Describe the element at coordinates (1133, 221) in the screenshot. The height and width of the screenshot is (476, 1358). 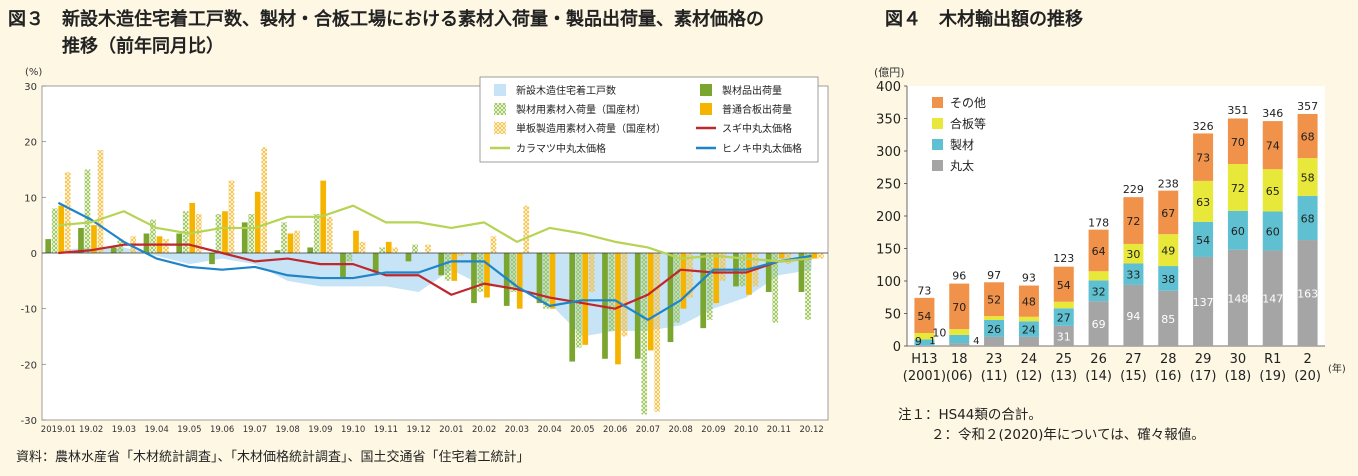
I see `fig4-bar-label: 72` at that location.